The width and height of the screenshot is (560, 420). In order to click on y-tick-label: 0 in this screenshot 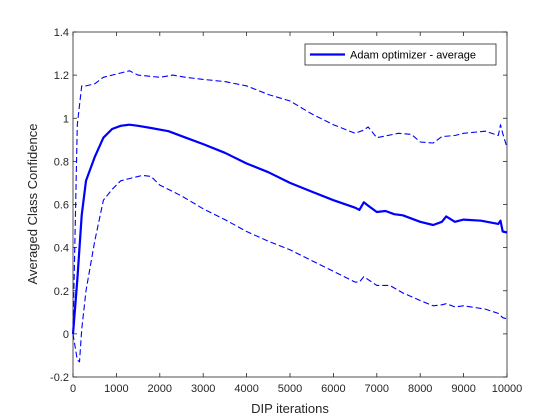, I will do `click(66, 335)`.